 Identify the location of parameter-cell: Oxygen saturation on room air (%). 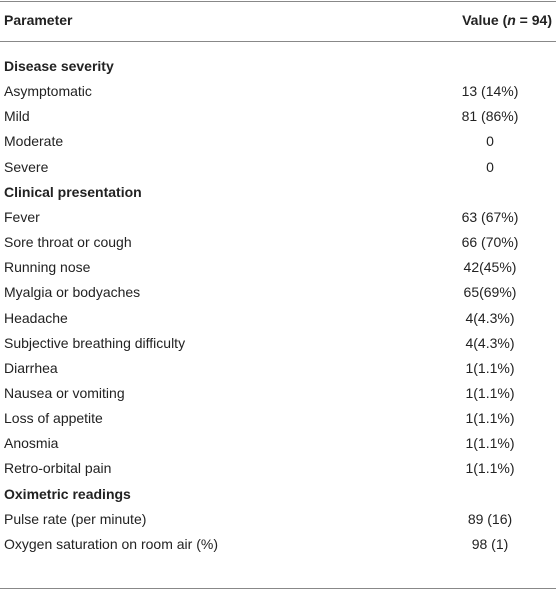
(111, 543).